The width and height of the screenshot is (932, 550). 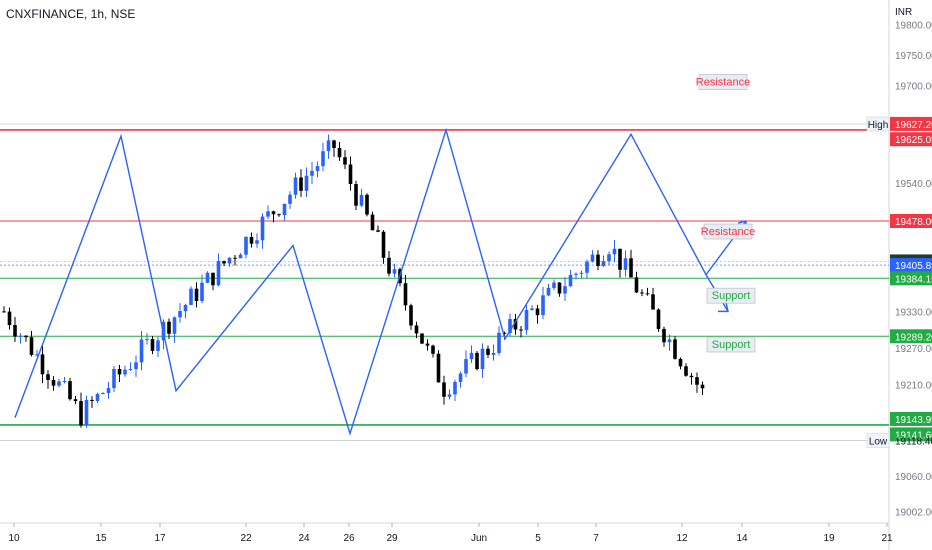 I want to click on x-tick-label: 26, so click(x=349, y=538).